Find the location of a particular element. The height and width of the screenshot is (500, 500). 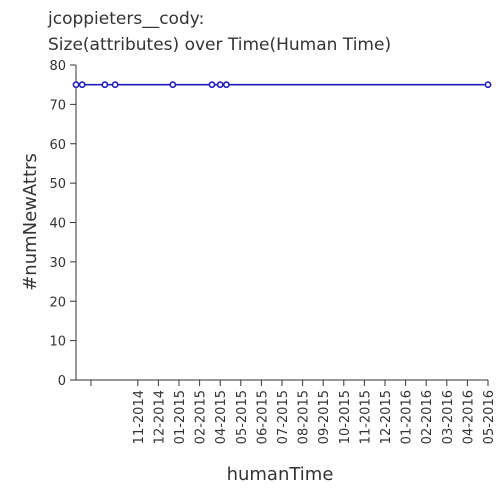

x-tick-label: 06-2015 is located at coordinates (262, 417).